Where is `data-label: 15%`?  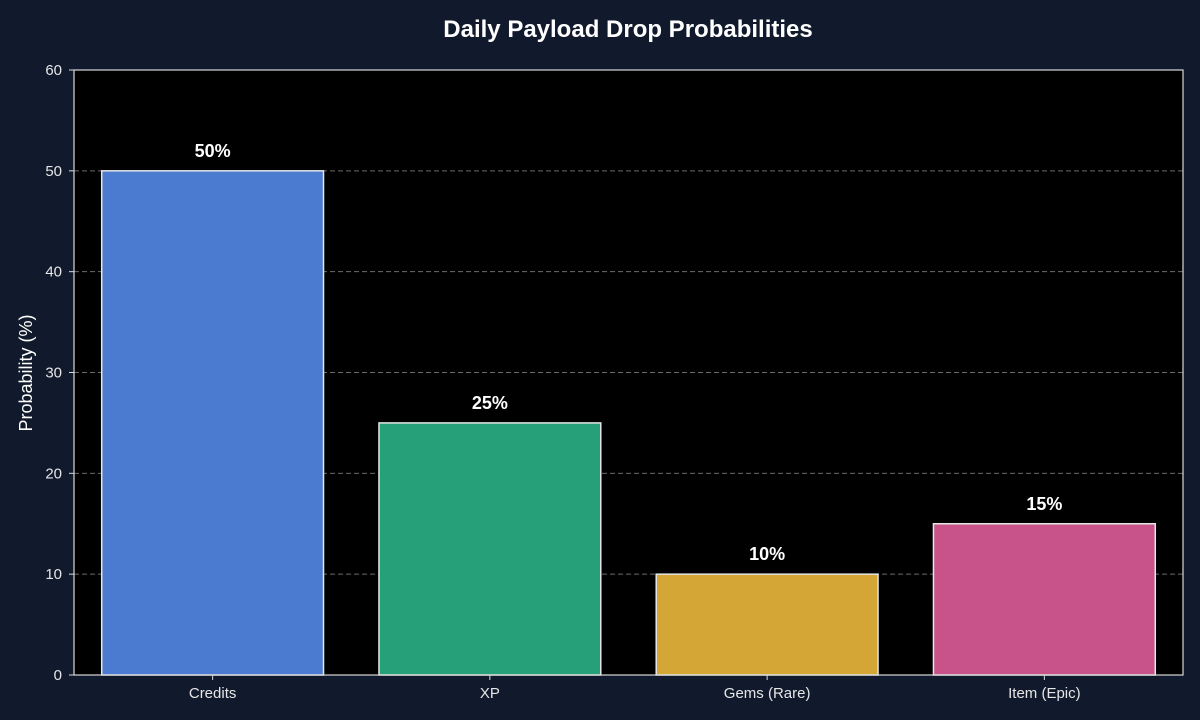 data-label: 15% is located at coordinates (1044, 504).